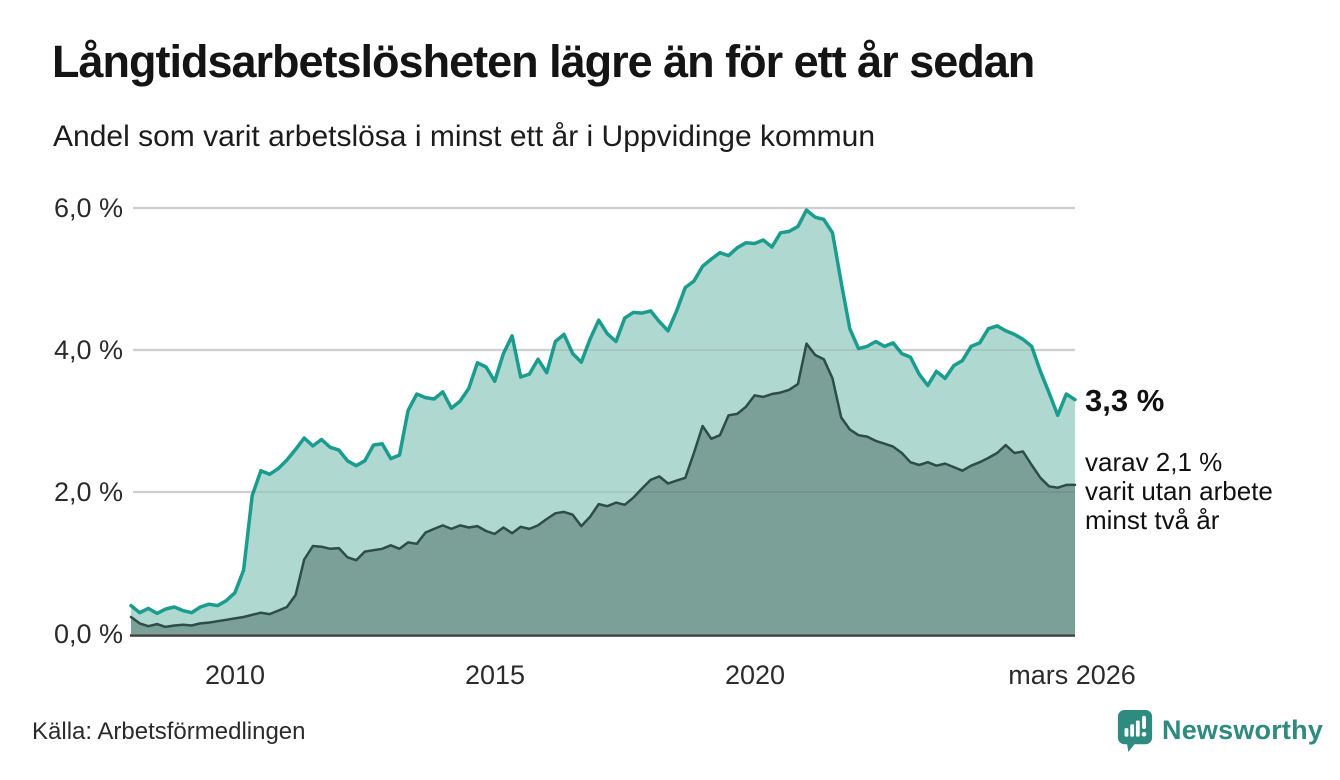 The height and width of the screenshot is (780, 1340). I want to click on y-axis-tick-label: 0,0 %, so click(88, 634).